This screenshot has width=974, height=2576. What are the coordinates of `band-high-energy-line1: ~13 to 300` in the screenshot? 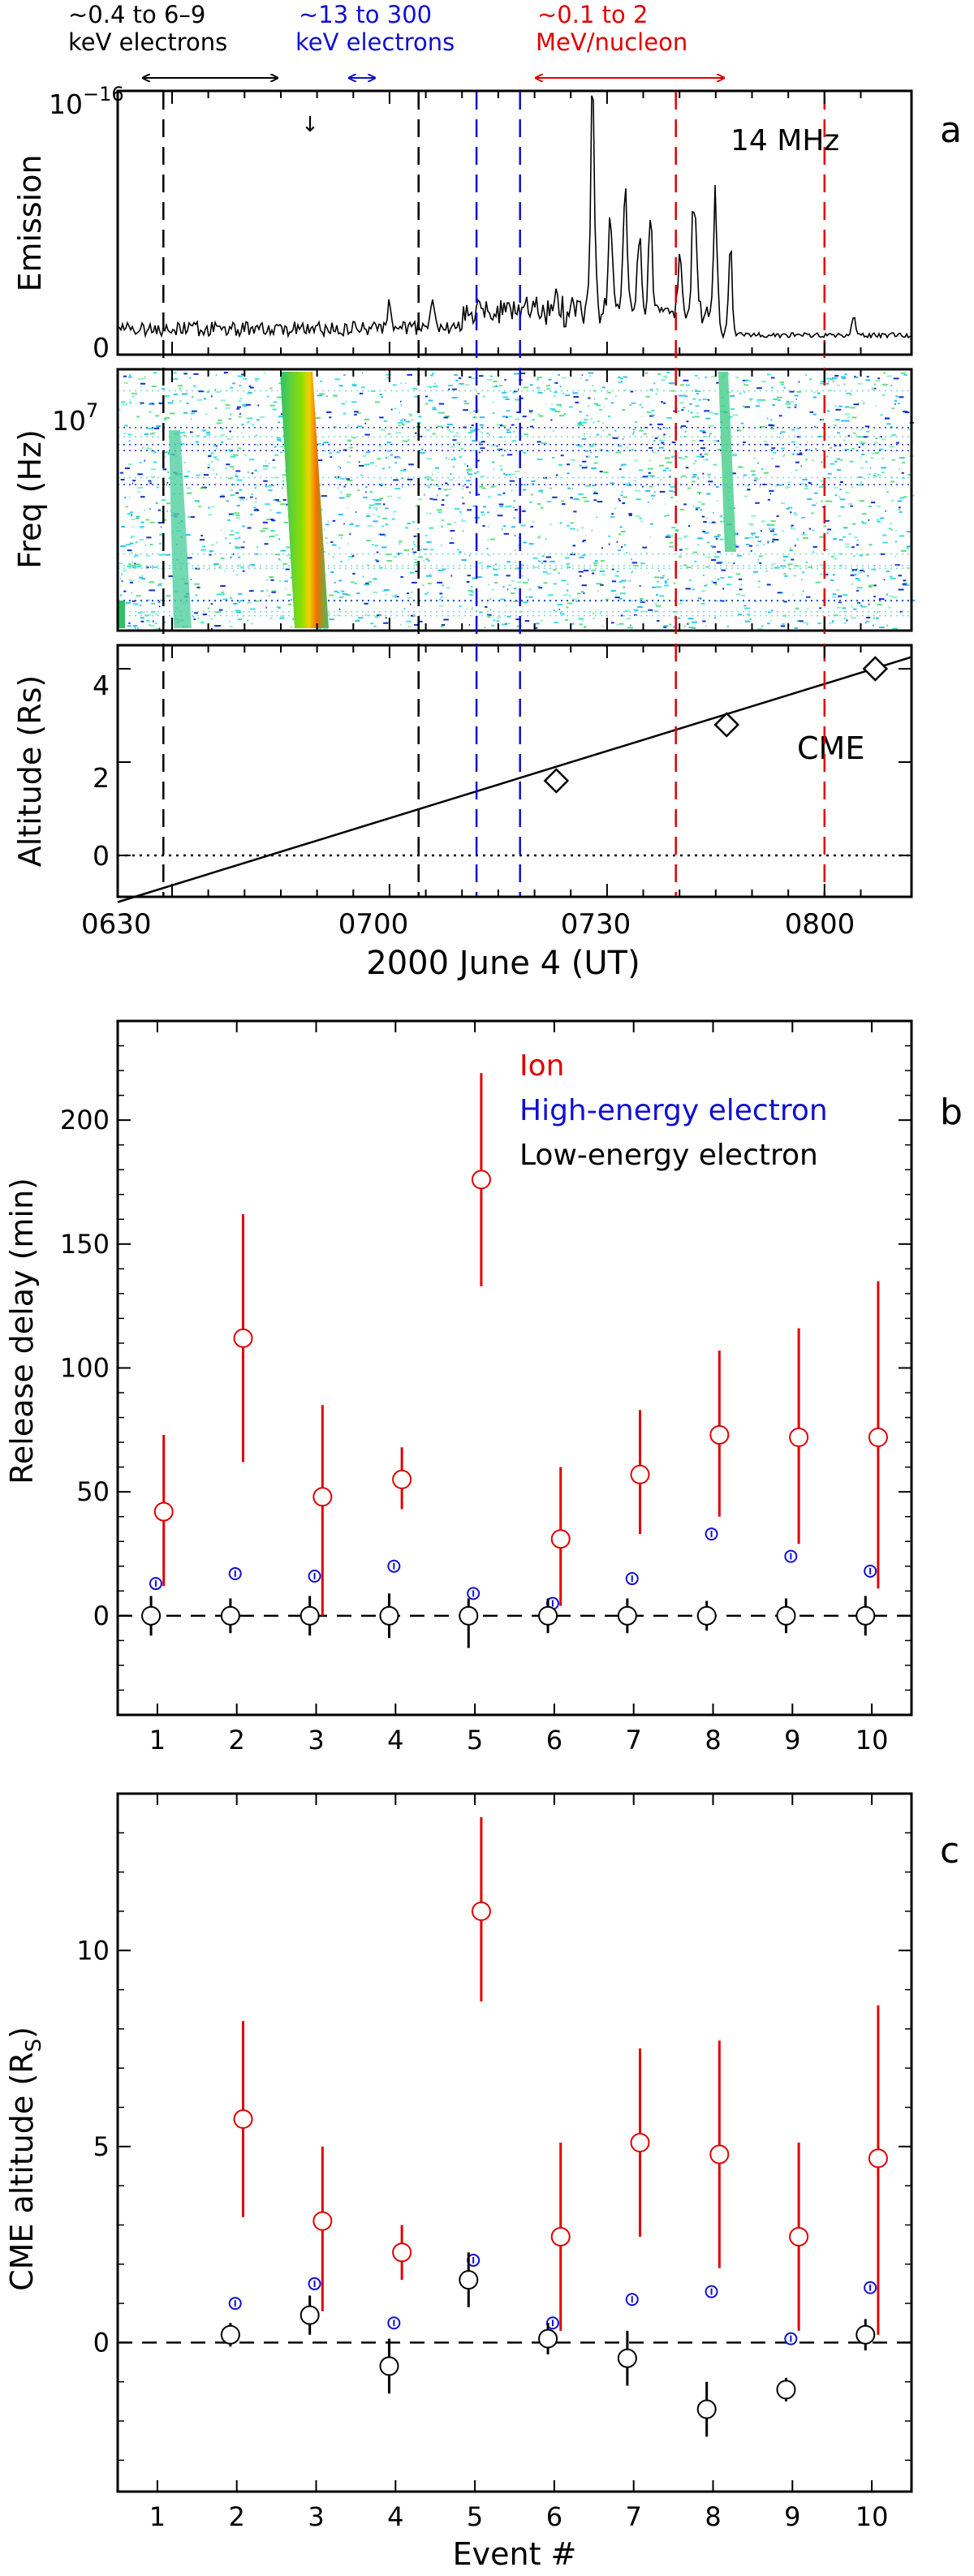 It's located at (365, 15).